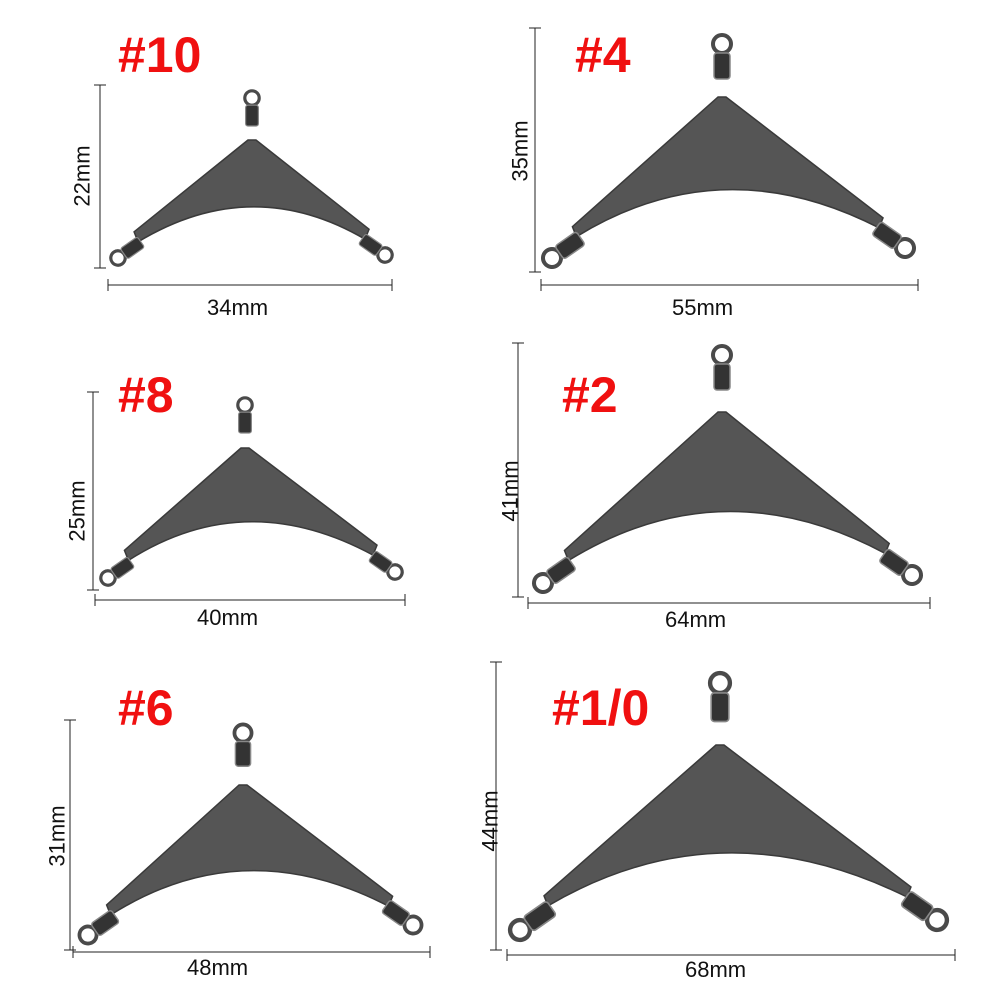  I want to click on size-label-6: #6, so click(146, 708).